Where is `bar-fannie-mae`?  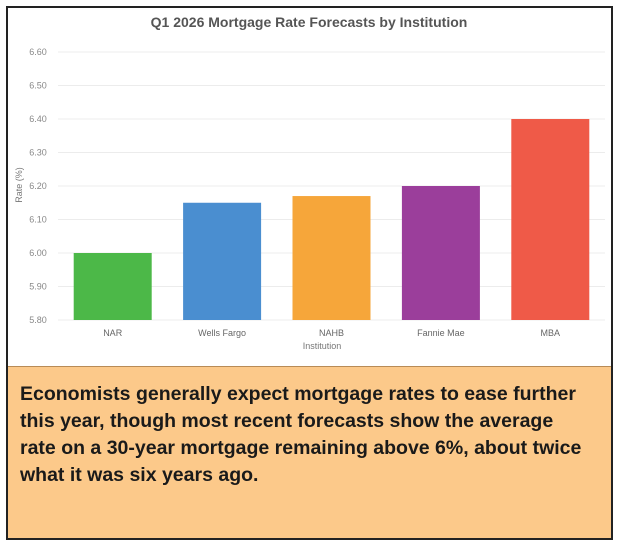
bar-fannie-mae is located at coordinates (440, 253).